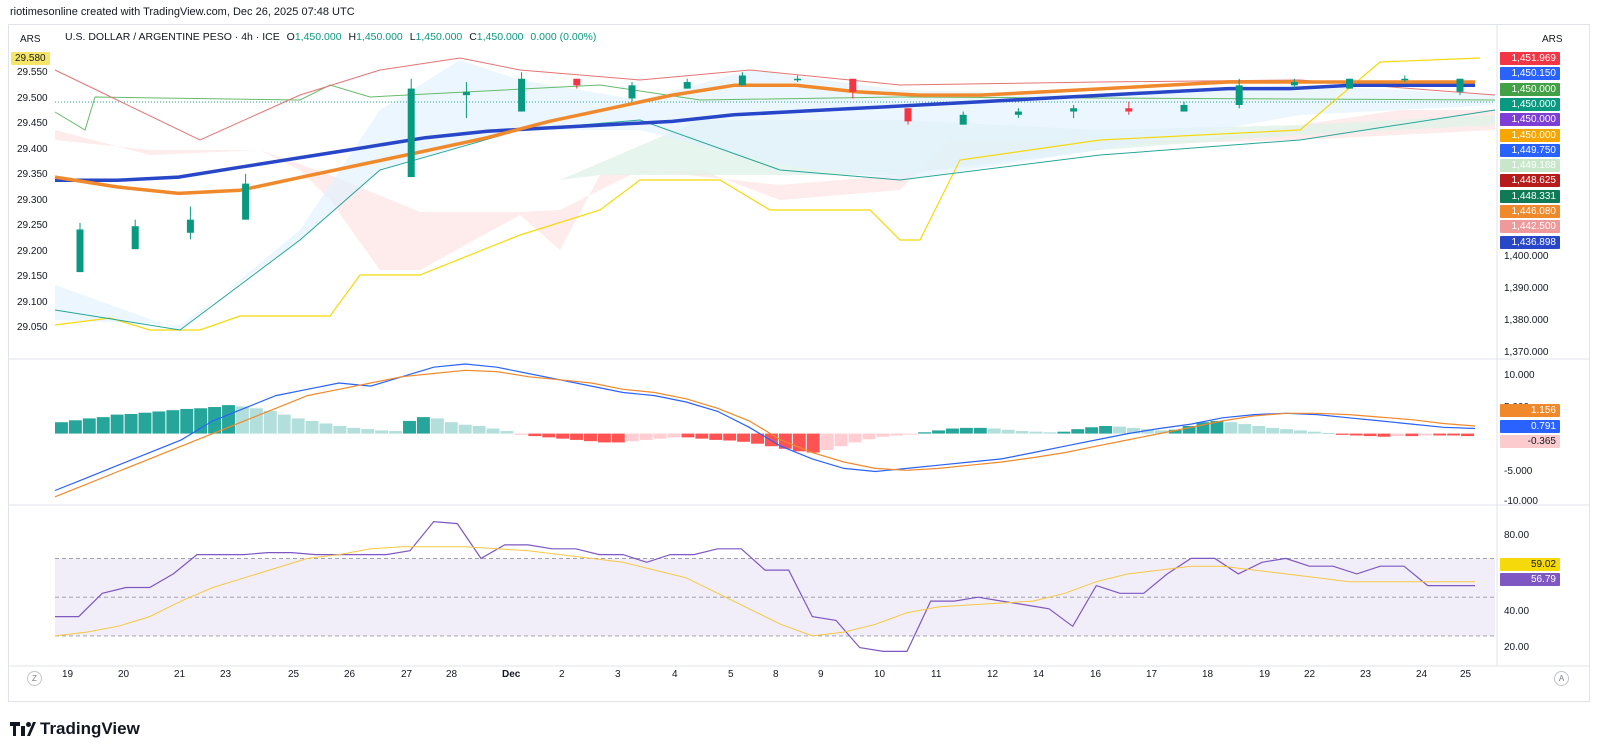 This screenshot has height=756, width=1600. What do you see at coordinates (1519, 375) in the screenshot?
I see `macd-axis-tick: 10.000` at bounding box center [1519, 375].